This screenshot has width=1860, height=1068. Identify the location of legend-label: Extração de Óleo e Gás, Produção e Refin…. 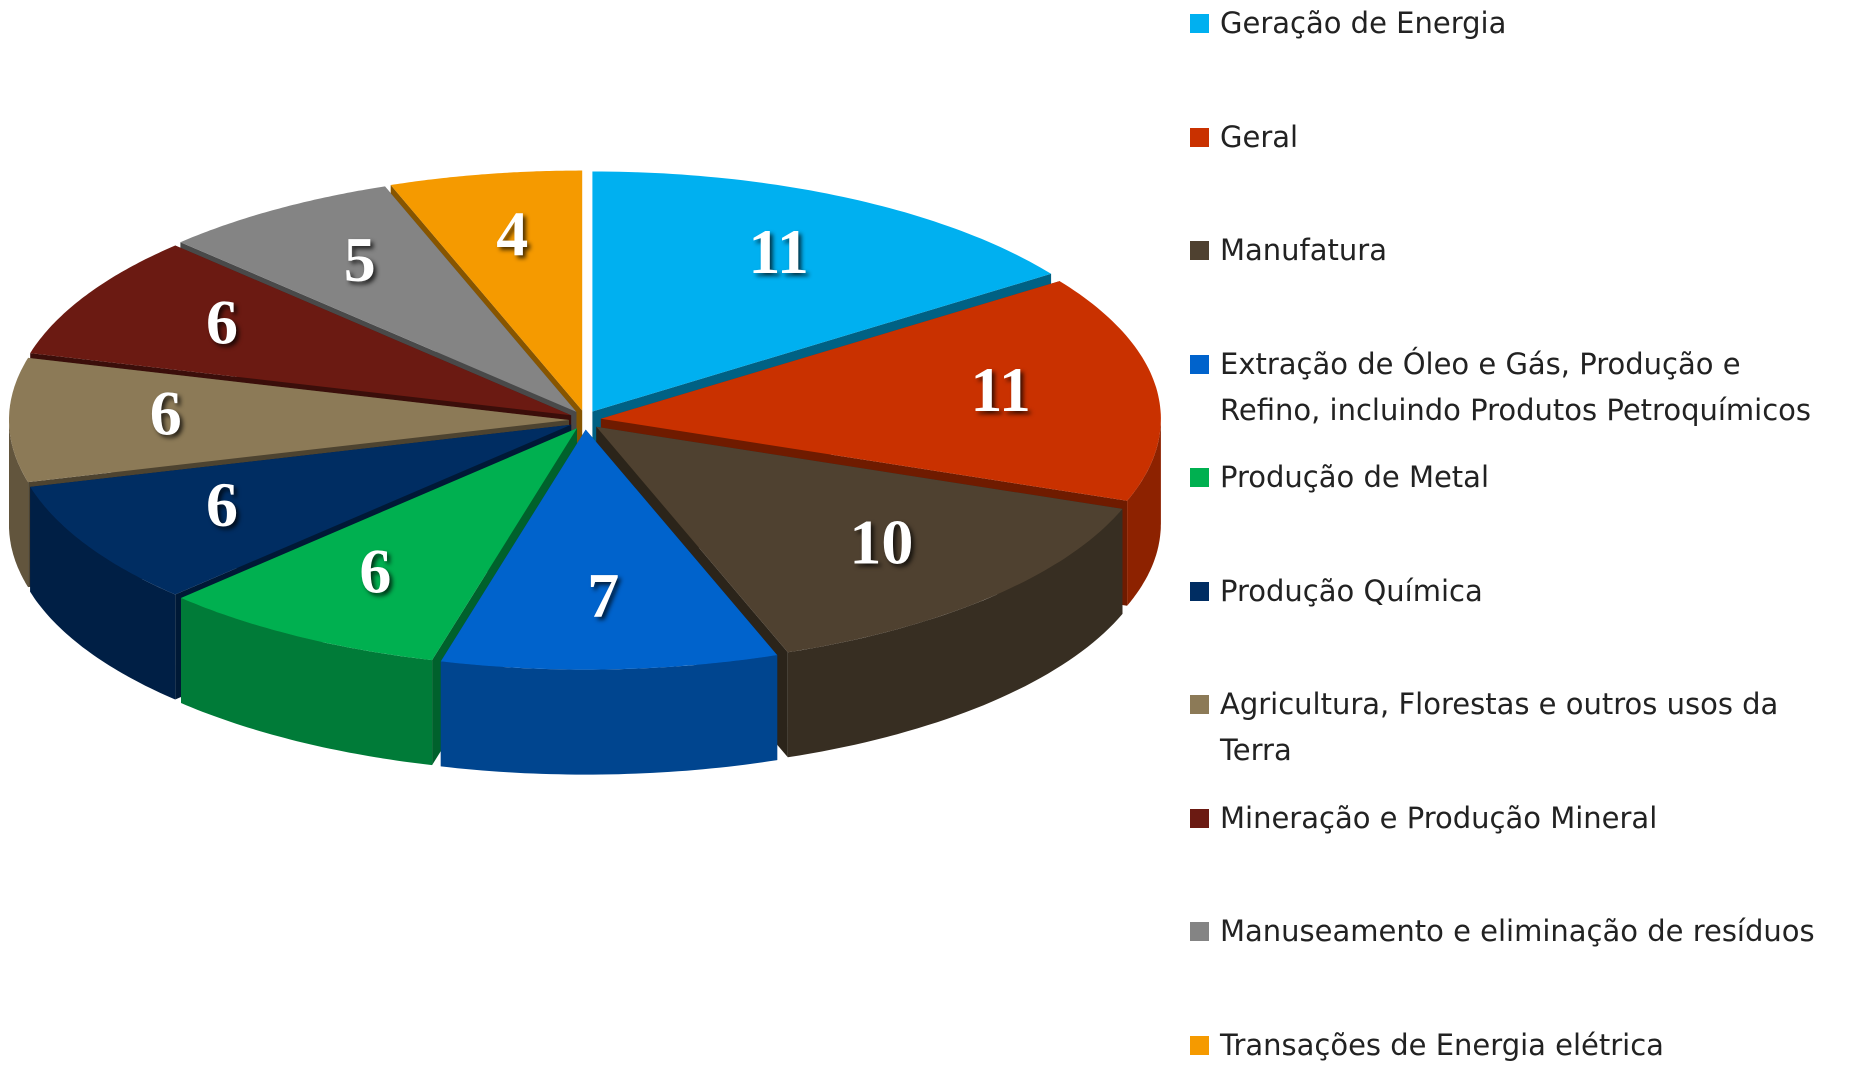
(1516, 386).